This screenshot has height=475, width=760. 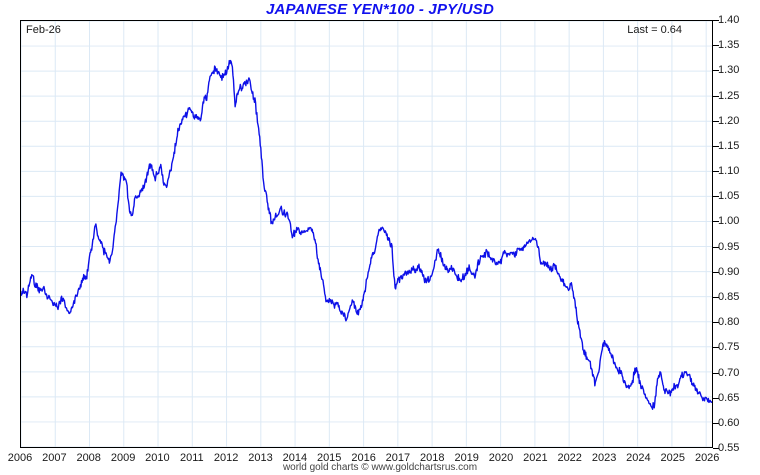 I want to click on y-tick-label: 0.75, so click(x=729, y=347).